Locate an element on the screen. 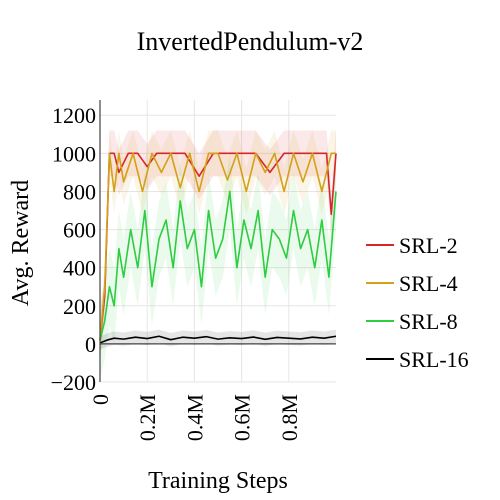 The height and width of the screenshot is (500, 500). chart-title: InvertedPendulum-v2 is located at coordinates (250, 41).